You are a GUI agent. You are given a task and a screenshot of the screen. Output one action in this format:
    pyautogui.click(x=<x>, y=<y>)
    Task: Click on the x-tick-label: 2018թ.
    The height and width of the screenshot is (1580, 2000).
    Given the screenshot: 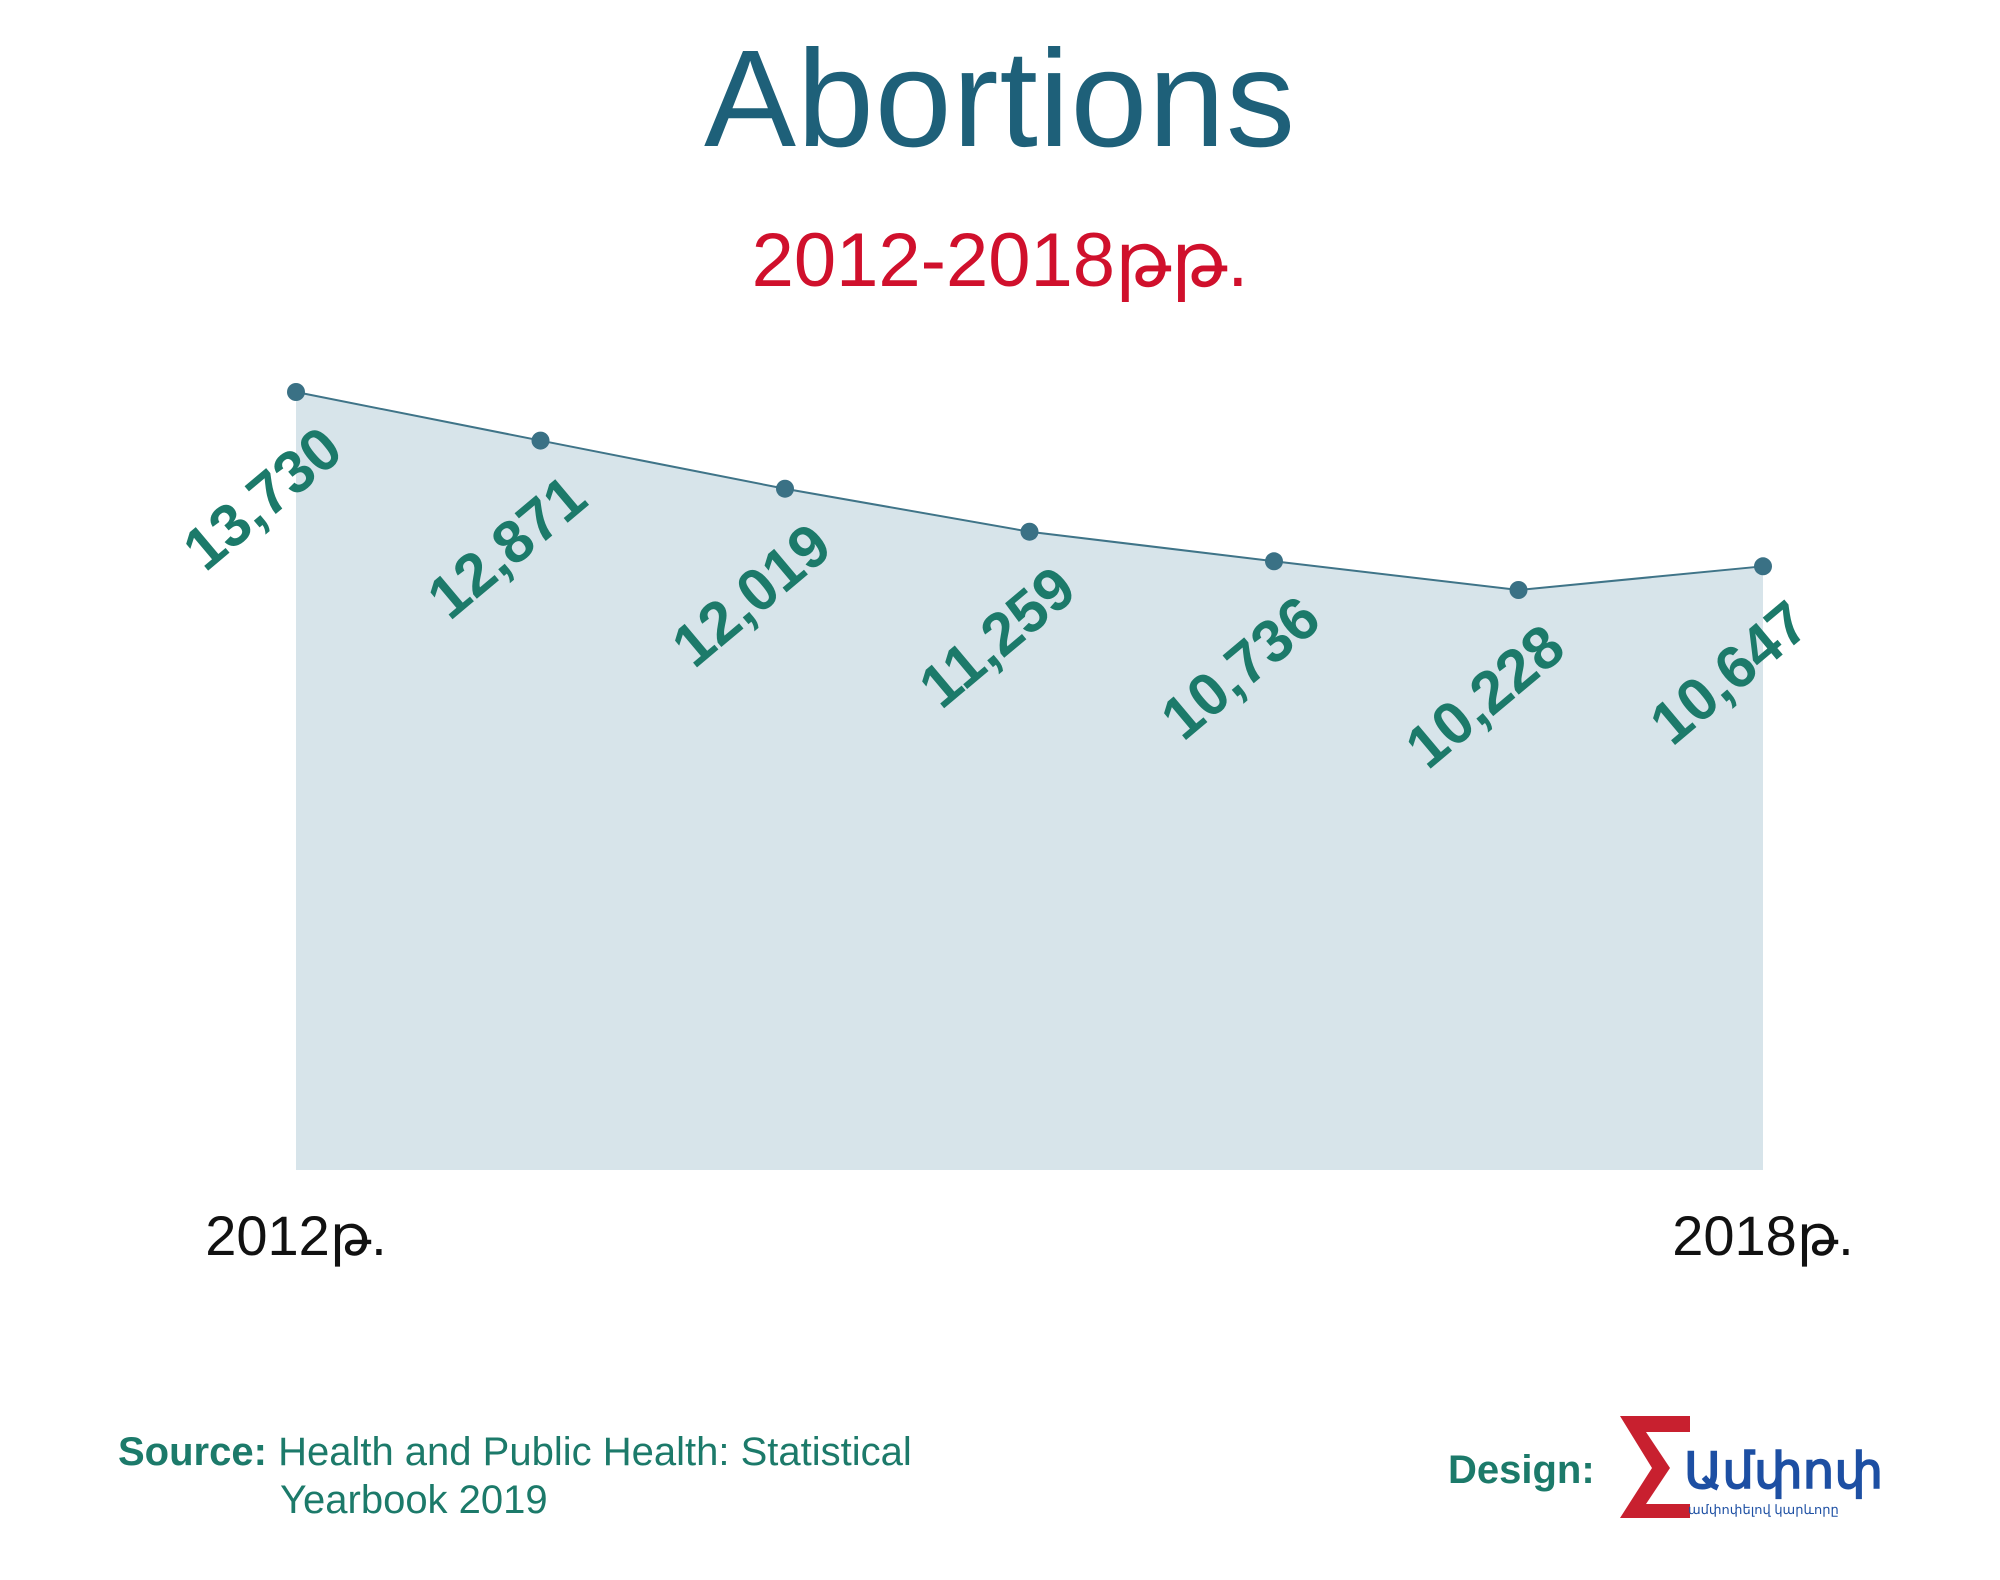 What is the action you would take?
    pyautogui.click(x=1762, y=1235)
    